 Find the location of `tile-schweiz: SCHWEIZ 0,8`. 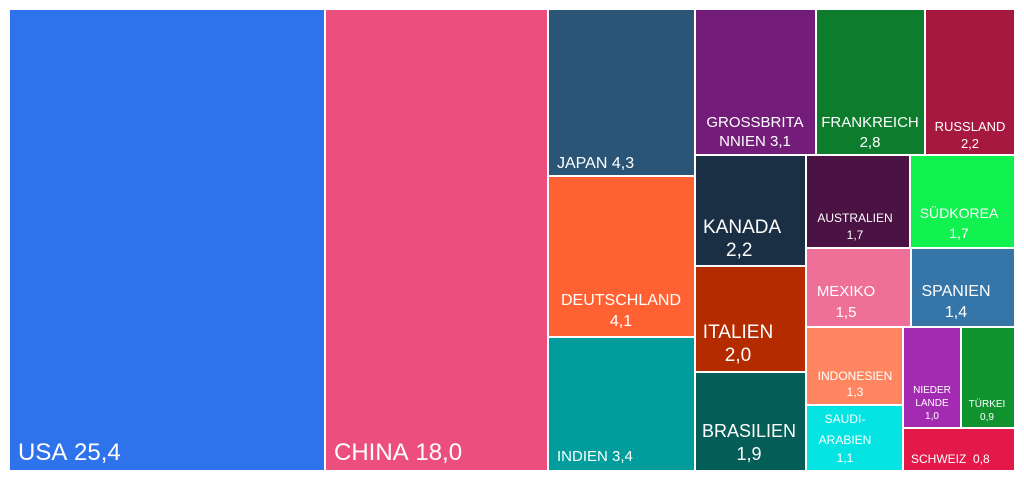

tile-schweiz: SCHWEIZ 0,8 is located at coordinates (959, 449).